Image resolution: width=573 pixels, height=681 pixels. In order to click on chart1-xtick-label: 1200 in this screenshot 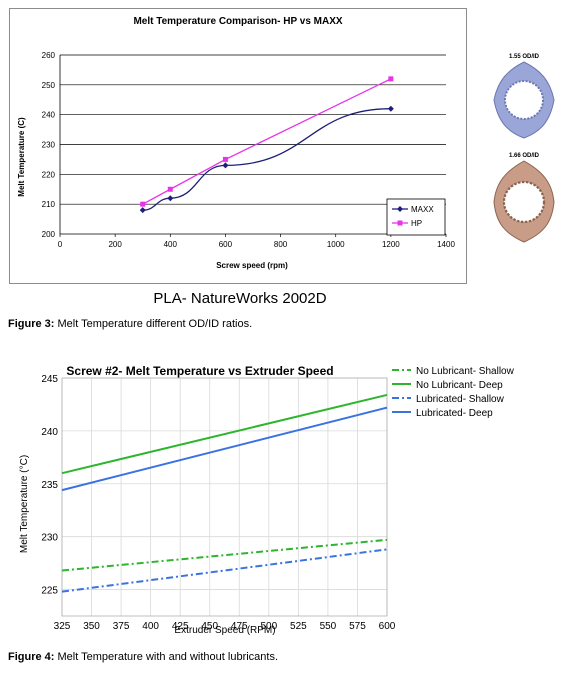, I will do `click(391, 244)`.